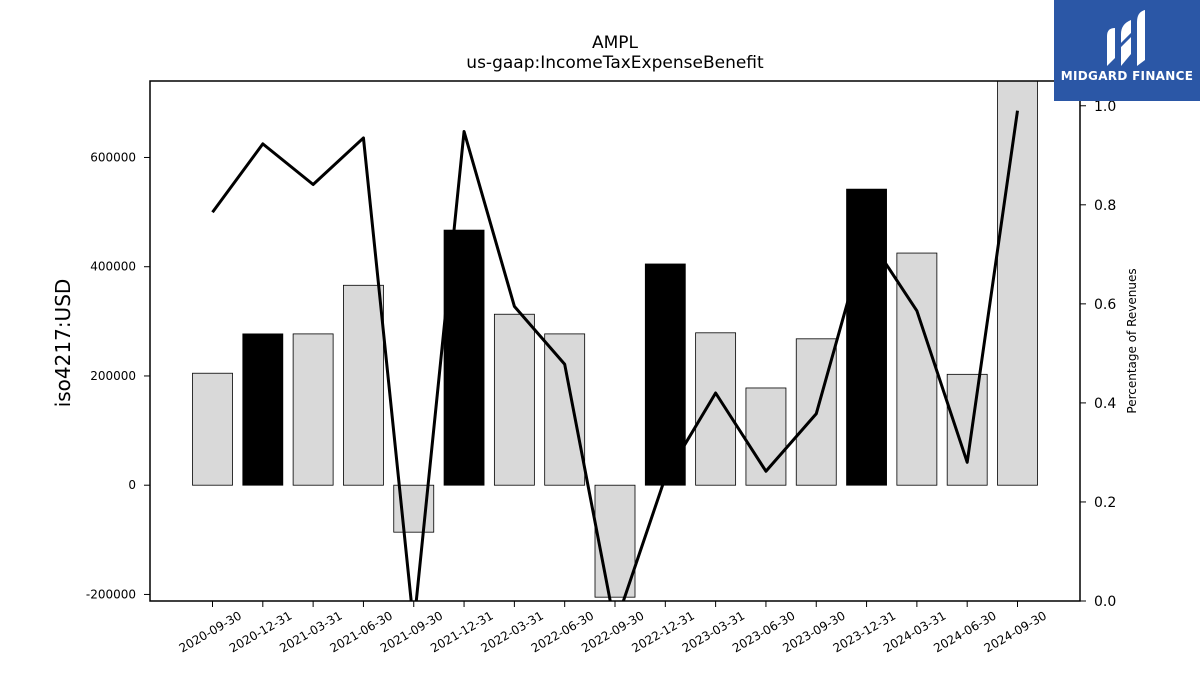 The width and height of the screenshot is (1200, 675). I want to click on y-tick-label: -200000, so click(111, 594).